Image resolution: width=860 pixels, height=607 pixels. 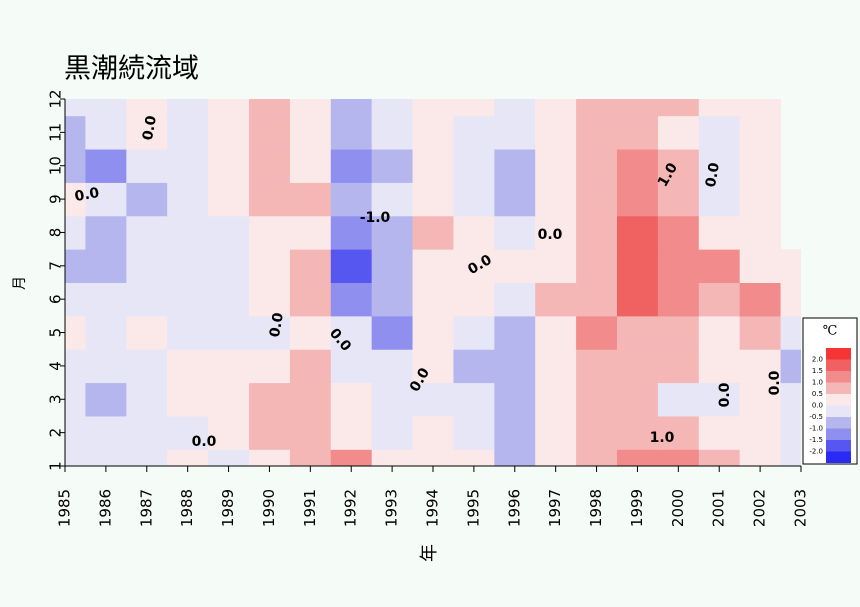 I want to click on x-tick-label: 2000, so click(x=678, y=508).